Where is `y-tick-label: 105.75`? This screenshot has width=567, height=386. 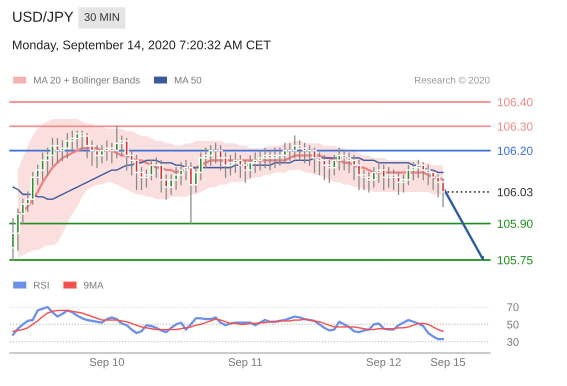
y-tick-label: 105.75 is located at coordinates (515, 260).